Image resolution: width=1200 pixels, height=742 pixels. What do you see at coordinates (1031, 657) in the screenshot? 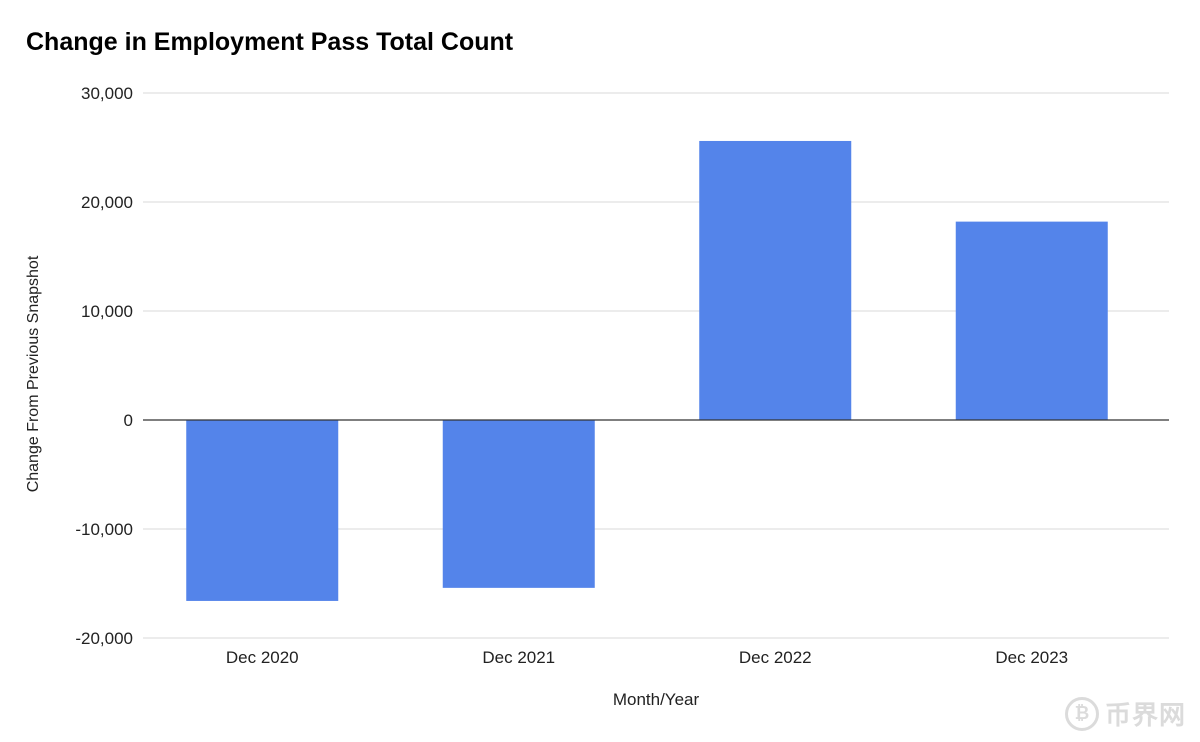
I see `x-tick-label: Dec 2023` at bounding box center [1031, 657].